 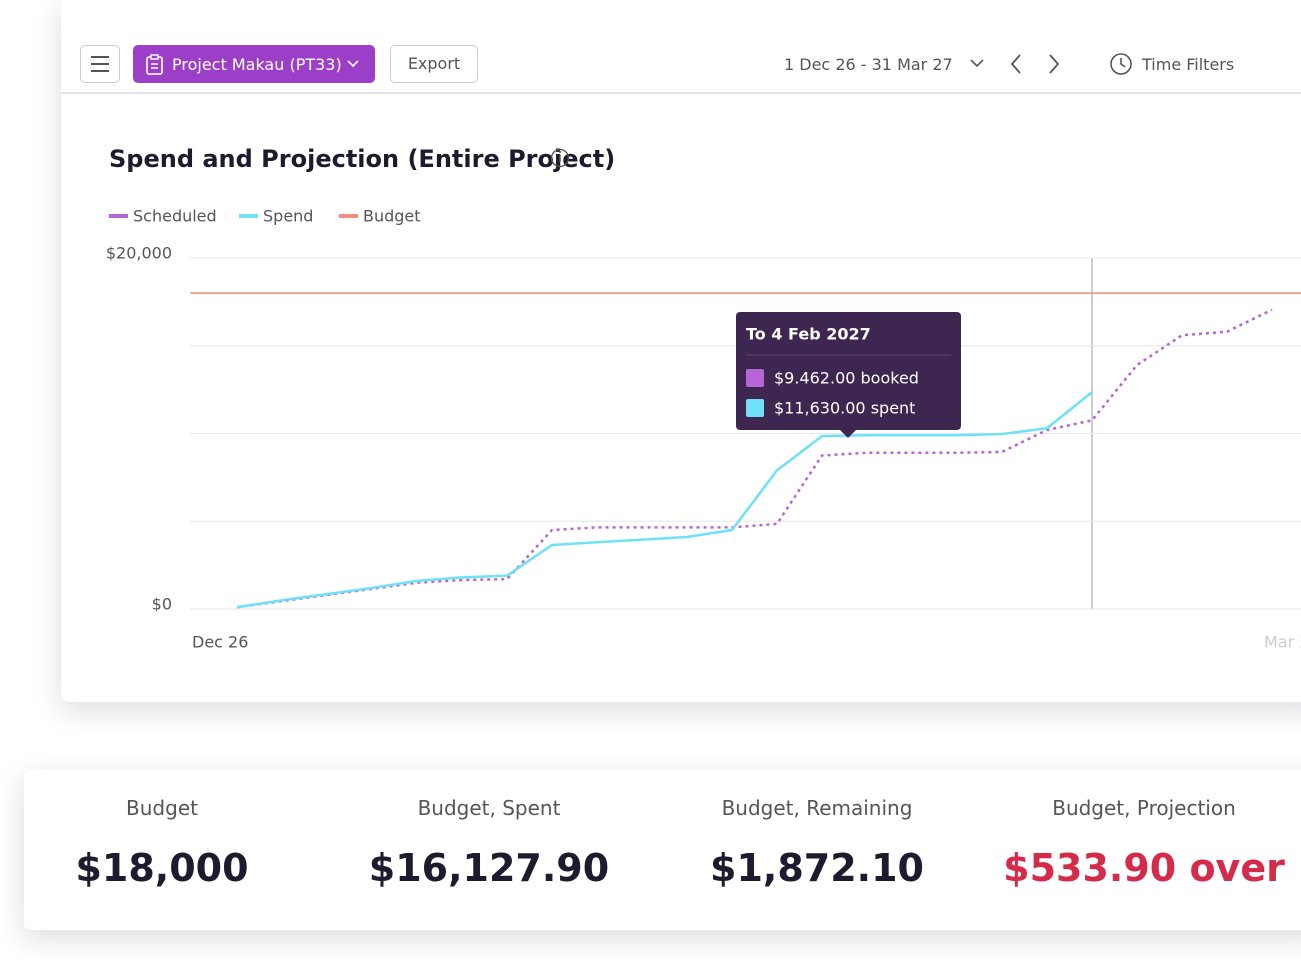 What do you see at coordinates (817, 843) in the screenshot?
I see `stat: Budget, Remaining $1,872.10` at bounding box center [817, 843].